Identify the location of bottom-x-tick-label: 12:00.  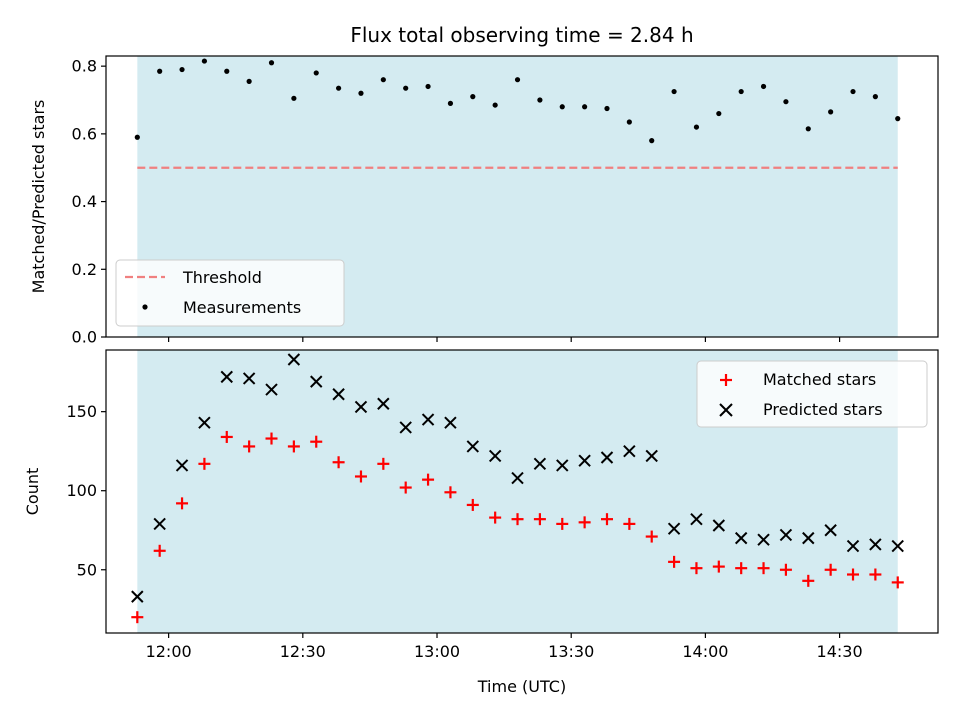
(169, 651).